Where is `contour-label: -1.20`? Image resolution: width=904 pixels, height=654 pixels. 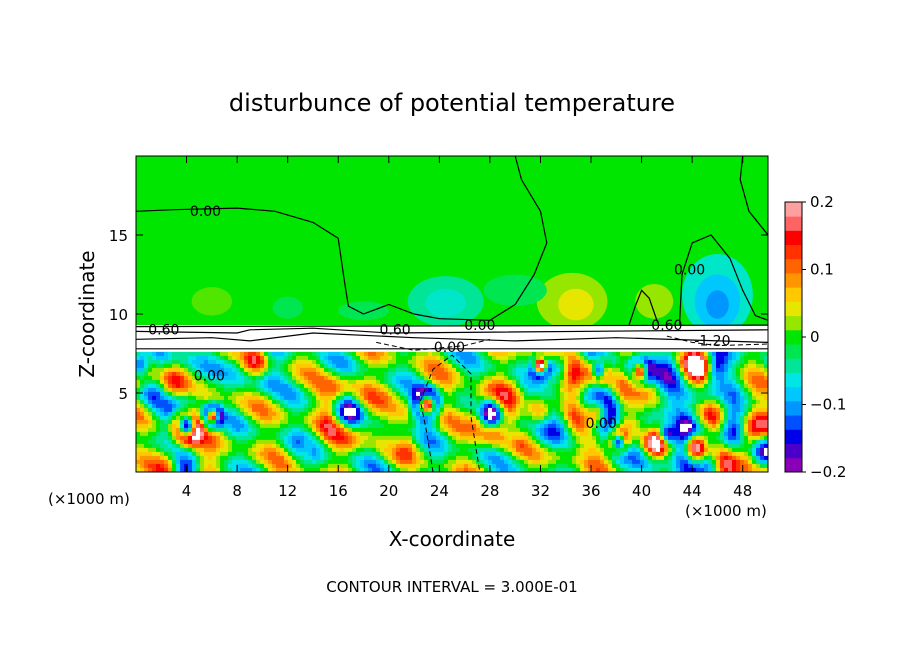
contour-label: -1.20 is located at coordinates (712, 342).